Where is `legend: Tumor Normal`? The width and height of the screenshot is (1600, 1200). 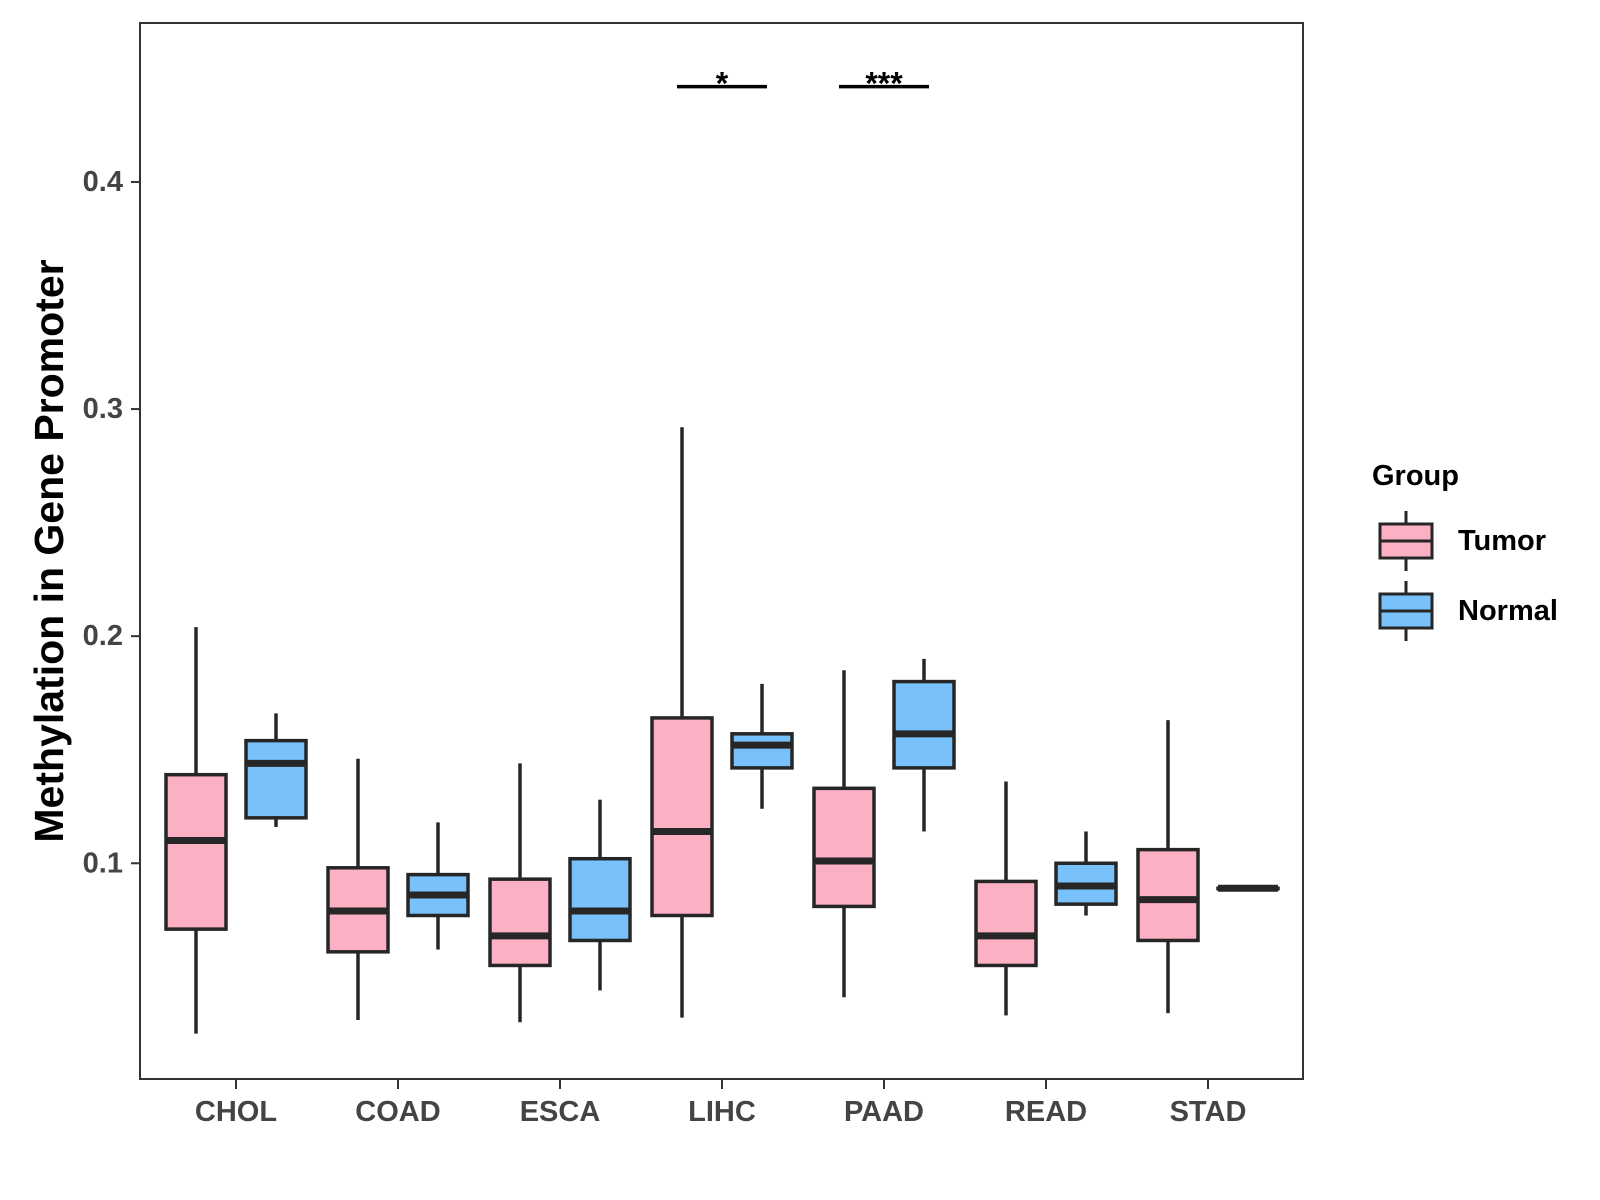
legend: Tumor Normal is located at coordinates (1468, 576).